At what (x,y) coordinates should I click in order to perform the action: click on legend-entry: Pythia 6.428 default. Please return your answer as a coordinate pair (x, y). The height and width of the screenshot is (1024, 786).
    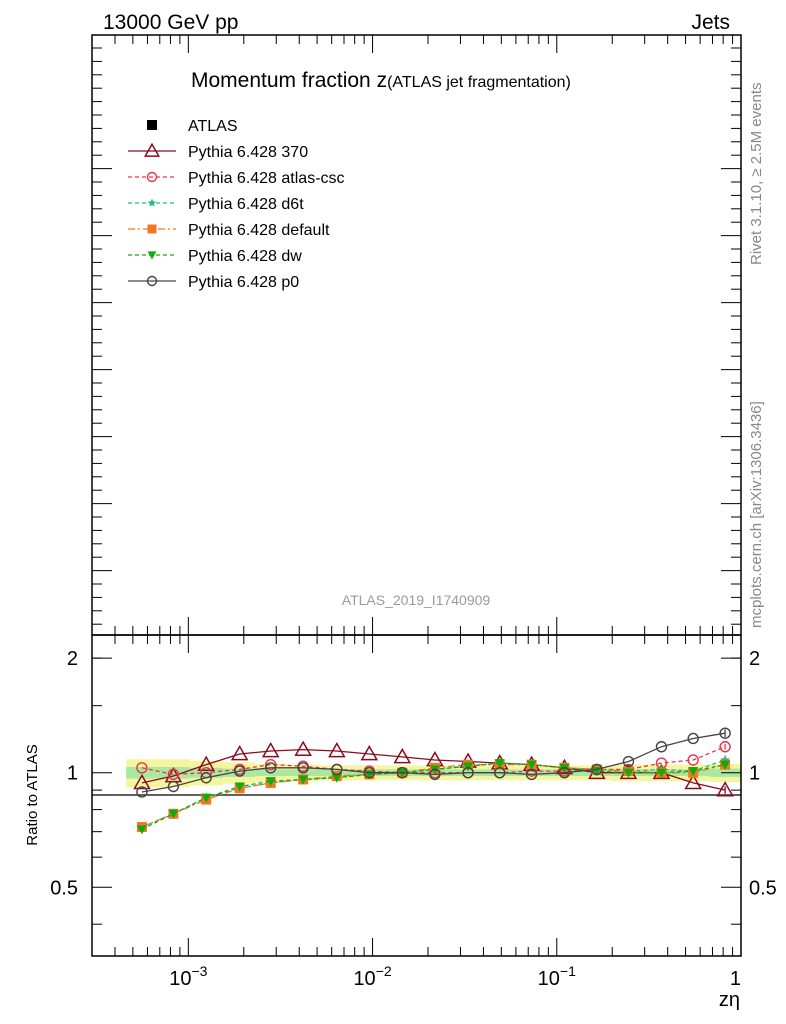
    Looking at the image, I should click on (229, 230).